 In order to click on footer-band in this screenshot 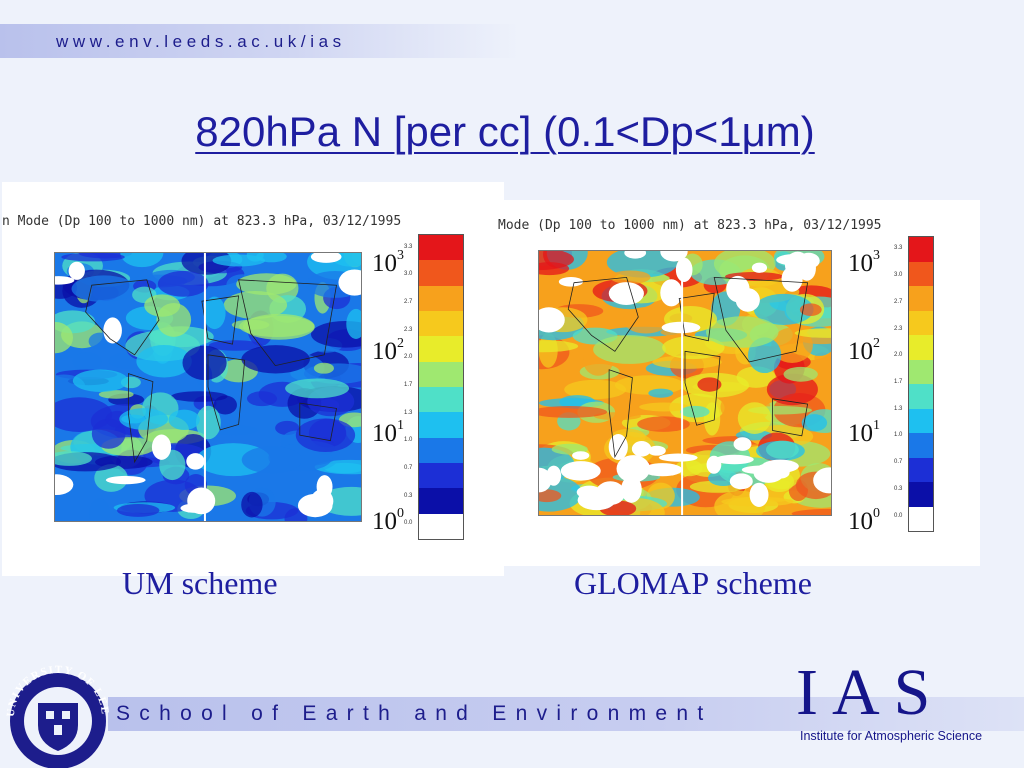, I will do `click(566, 714)`.